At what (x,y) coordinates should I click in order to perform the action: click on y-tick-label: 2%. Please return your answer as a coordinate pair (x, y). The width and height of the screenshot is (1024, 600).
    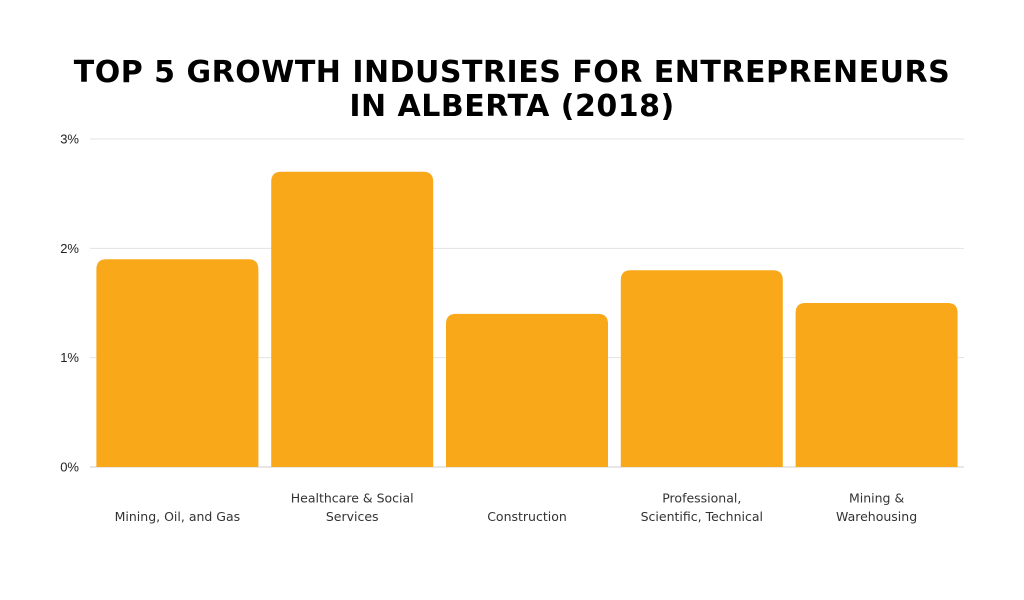
    Looking at the image, I should click on (69, 248).